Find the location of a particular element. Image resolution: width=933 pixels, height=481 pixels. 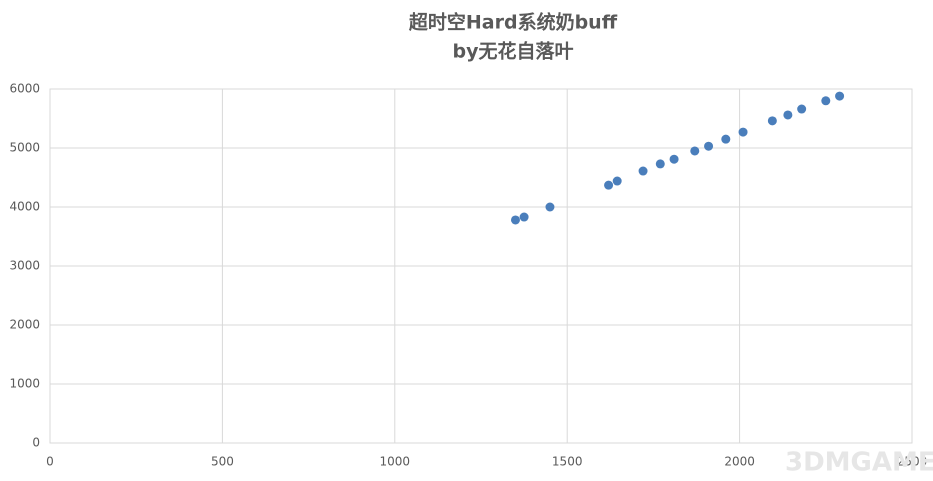

y-tick-label: 3000 is located at coordinates (24, 266).